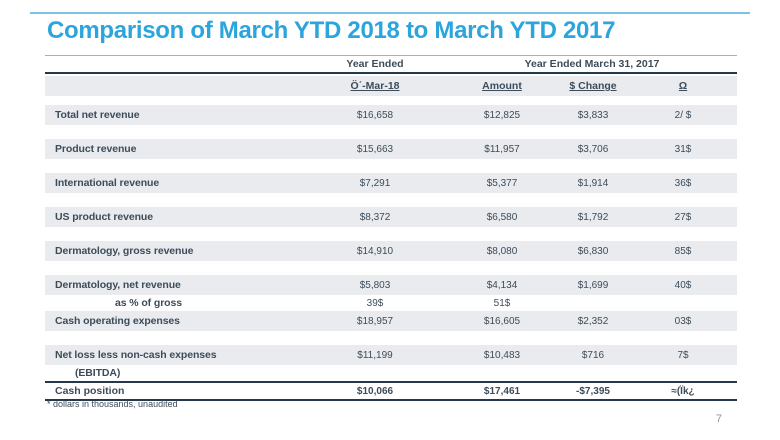 This screenshot has height=440, width=780. What do you see at coordinates (124, 251) in the screenshot?
I see `row-label: Dermatology, gross revenue` at bounding box center [124, 251].